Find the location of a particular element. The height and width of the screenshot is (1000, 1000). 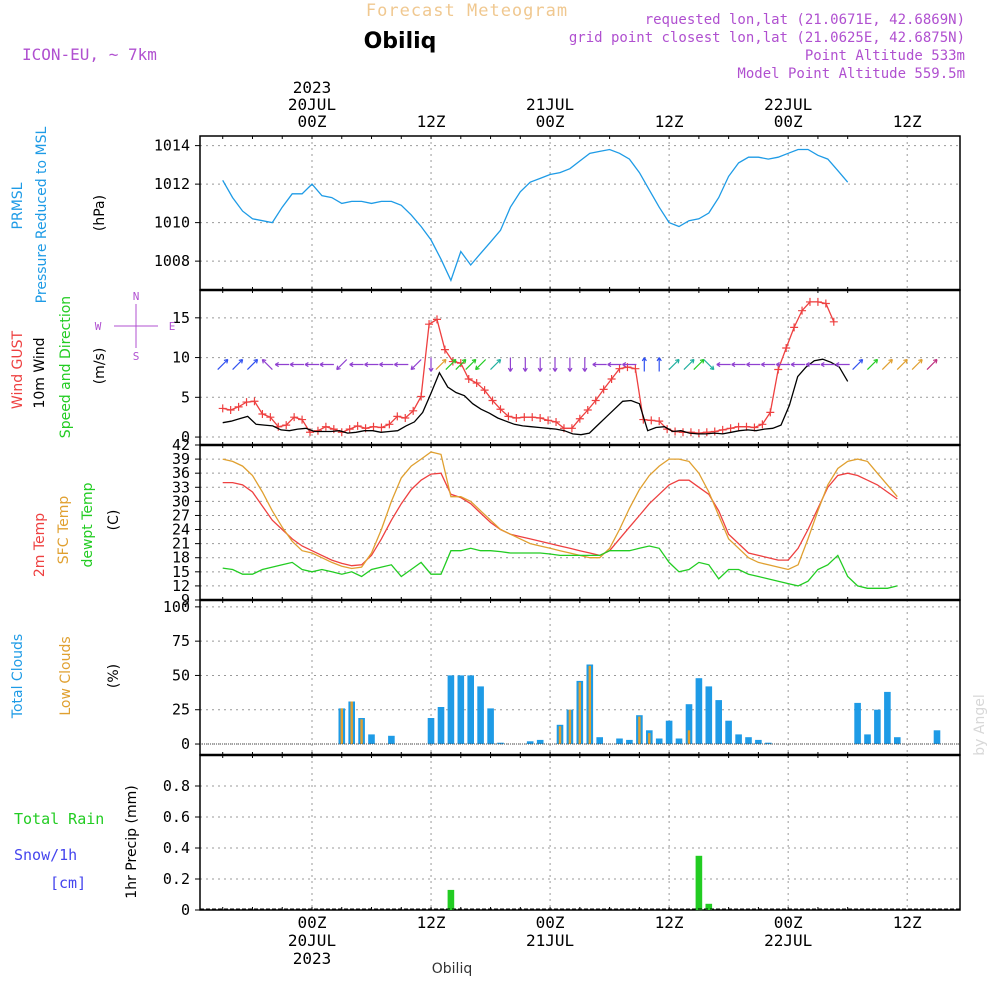

y-tick-label: 1010 is located at coordinates (172, 223).